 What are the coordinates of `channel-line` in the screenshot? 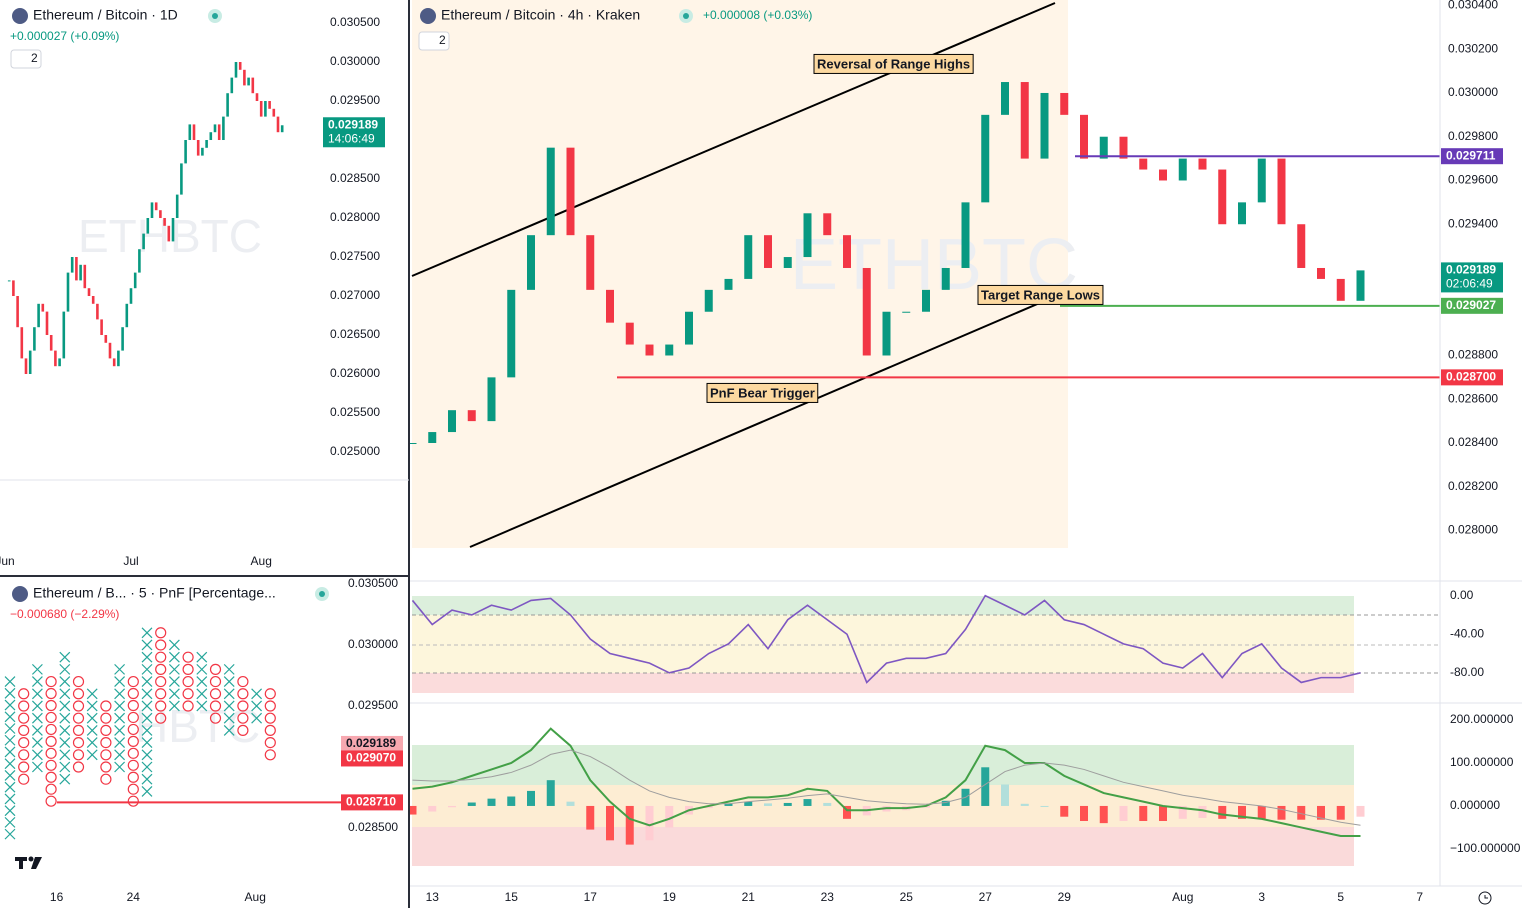 It's located at (770, 418).